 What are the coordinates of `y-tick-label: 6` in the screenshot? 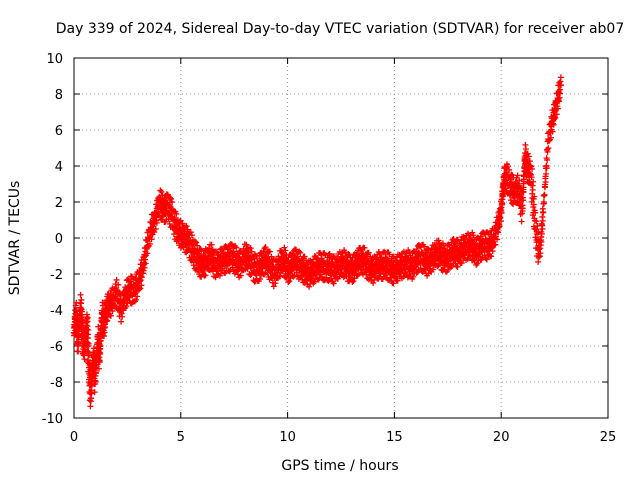 It's located at (59, 131).